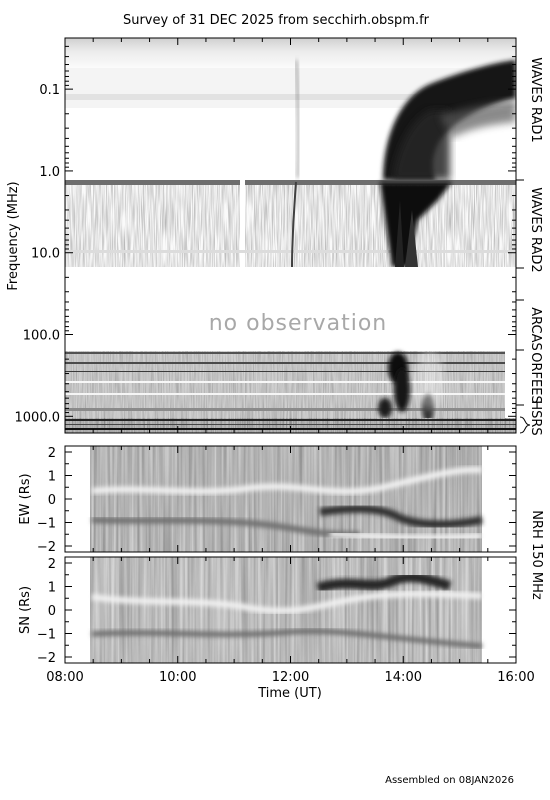 This screenshot has width=550, height=800. What do you see at coordinates (525, 425) in the screenshot?
I see `hsrs-brace` at bounding box center [525, 425].